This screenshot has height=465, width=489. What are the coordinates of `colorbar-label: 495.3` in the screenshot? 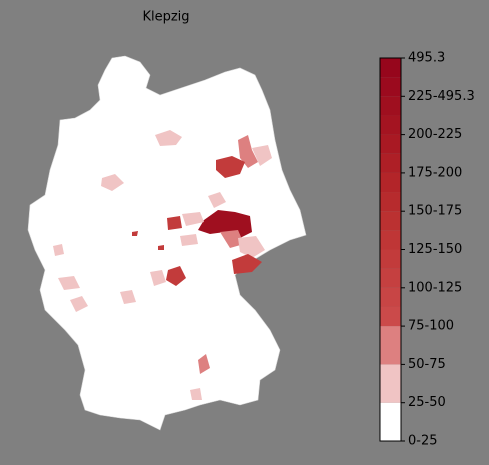 It's located at (426, 58).